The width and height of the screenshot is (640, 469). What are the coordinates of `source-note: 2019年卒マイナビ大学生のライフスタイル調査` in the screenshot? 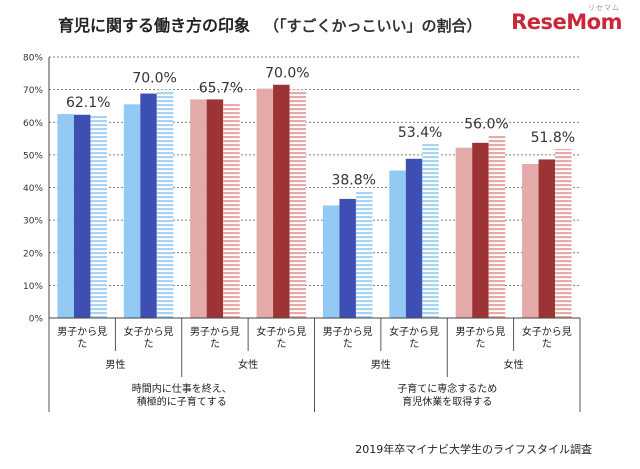 It's located at (473, 449).